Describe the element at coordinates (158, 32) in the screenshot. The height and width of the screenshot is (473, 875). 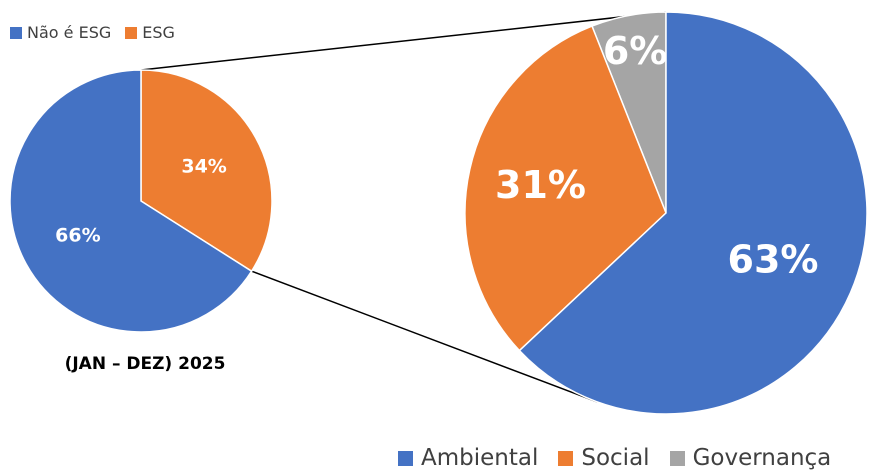
I see `legend-label-esg: ESG` at that location.